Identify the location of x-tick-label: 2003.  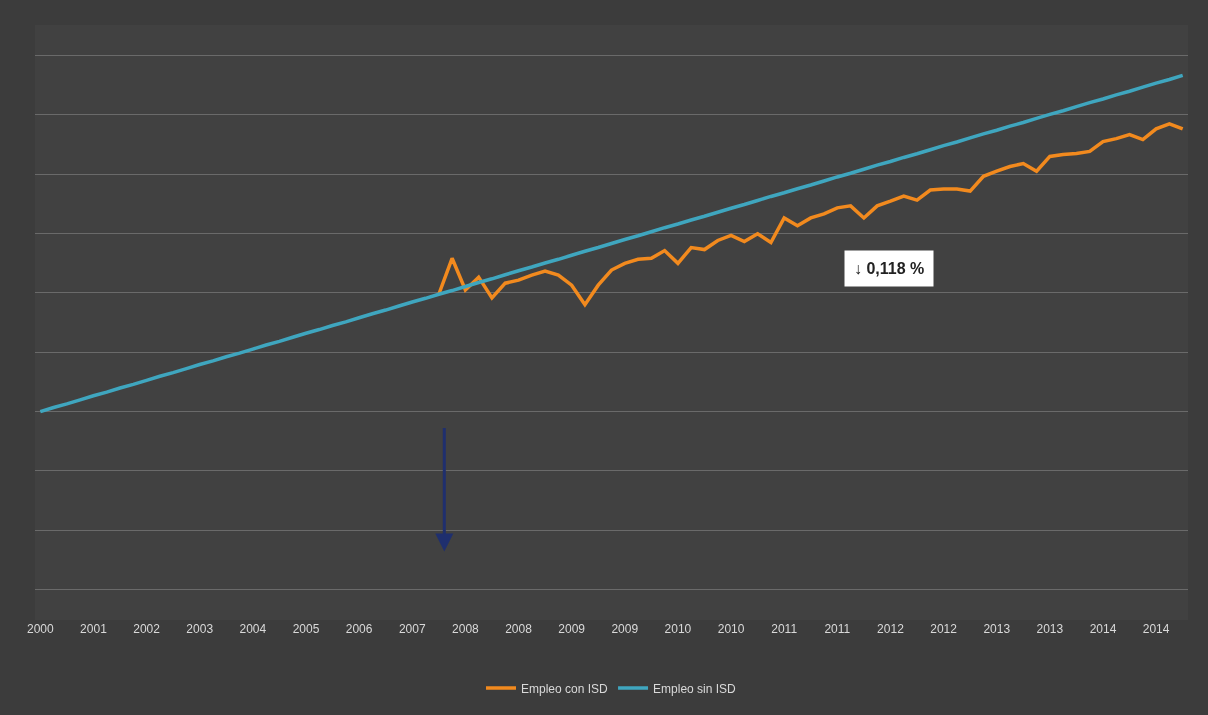
(200, 629).